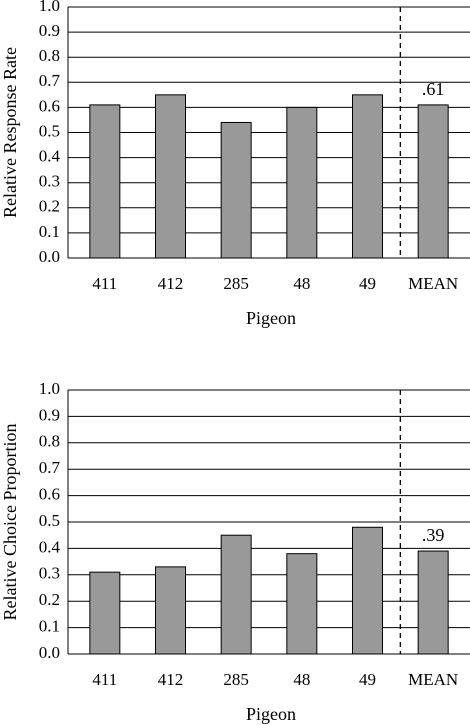  Describe the element at coordinates (10, 522) in the screenshot. I see `y-axis-title: Relative Choice Proportion` at that location.